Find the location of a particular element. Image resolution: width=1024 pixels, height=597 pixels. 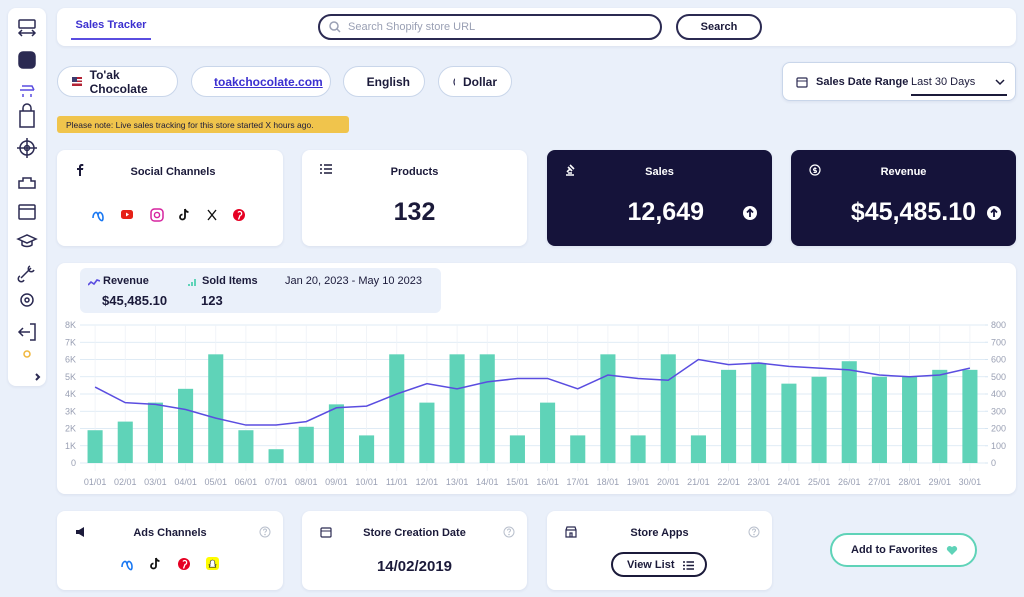

x-tick-label: 03/01 is located at coordinates (155, 482).